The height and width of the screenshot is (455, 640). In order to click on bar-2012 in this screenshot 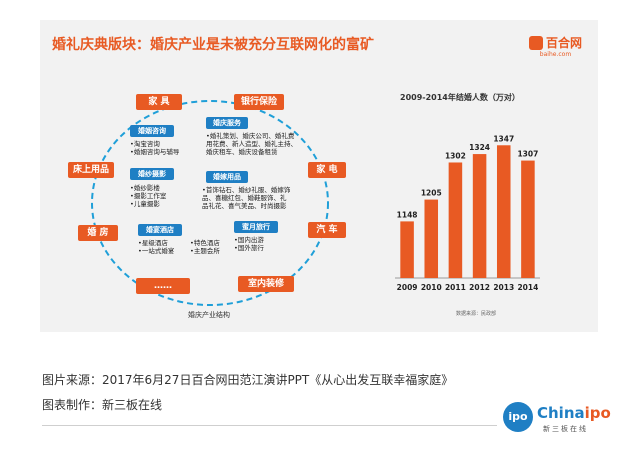, I will do `click(479, 216)`.